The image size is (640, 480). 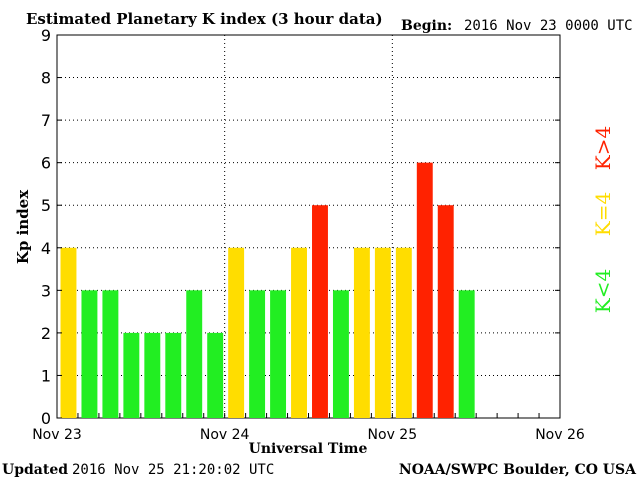 I want to click on y-tick-label: 8, so click(x=46, y=78).